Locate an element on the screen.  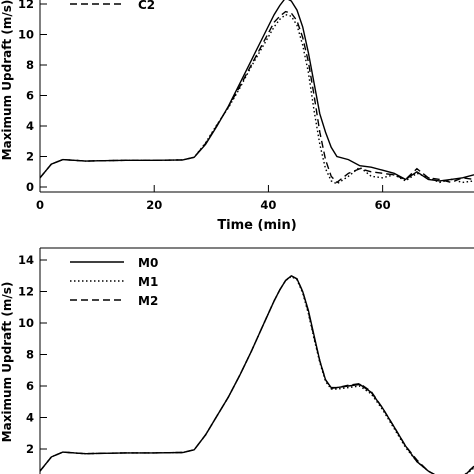
bottom-ticks: 2 4 6 8 10 12 14 is located at coordinates (32, 354).